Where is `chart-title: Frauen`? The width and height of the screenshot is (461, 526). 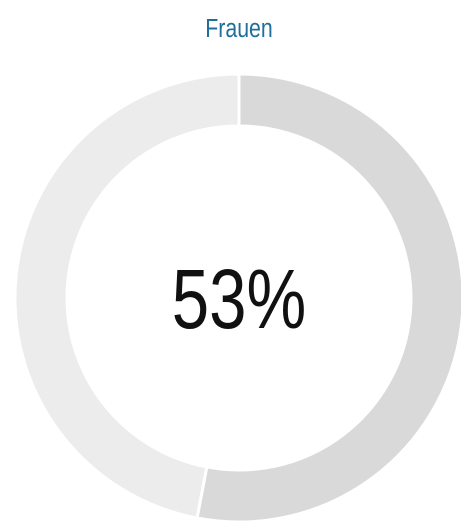
chart-title: Frauen is located at coordinates (239, 29).